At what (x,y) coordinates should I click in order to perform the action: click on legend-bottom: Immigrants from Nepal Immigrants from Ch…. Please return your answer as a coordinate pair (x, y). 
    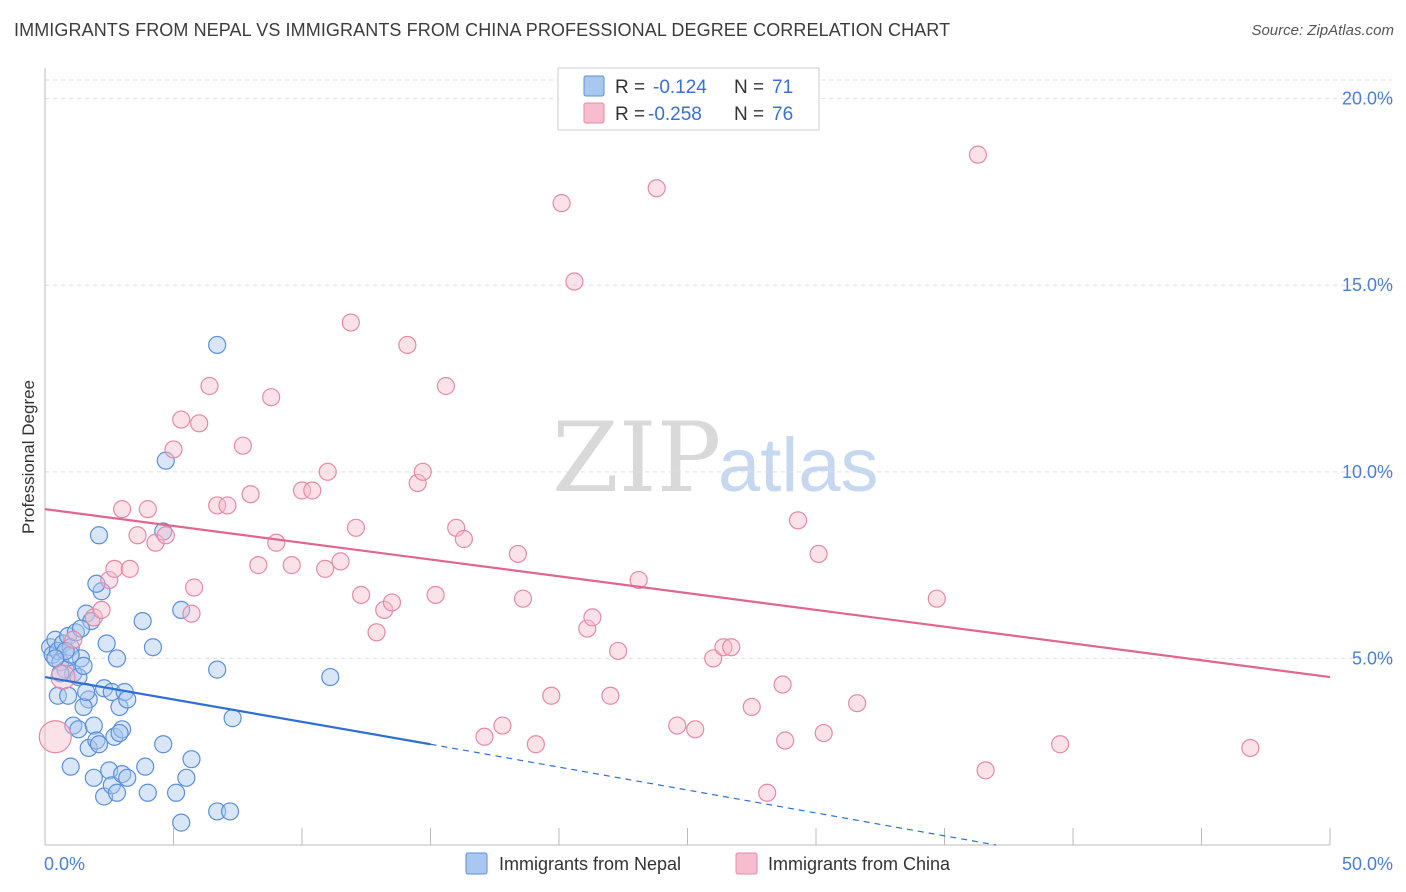
    Looking at the image, I should click on (708, 863).